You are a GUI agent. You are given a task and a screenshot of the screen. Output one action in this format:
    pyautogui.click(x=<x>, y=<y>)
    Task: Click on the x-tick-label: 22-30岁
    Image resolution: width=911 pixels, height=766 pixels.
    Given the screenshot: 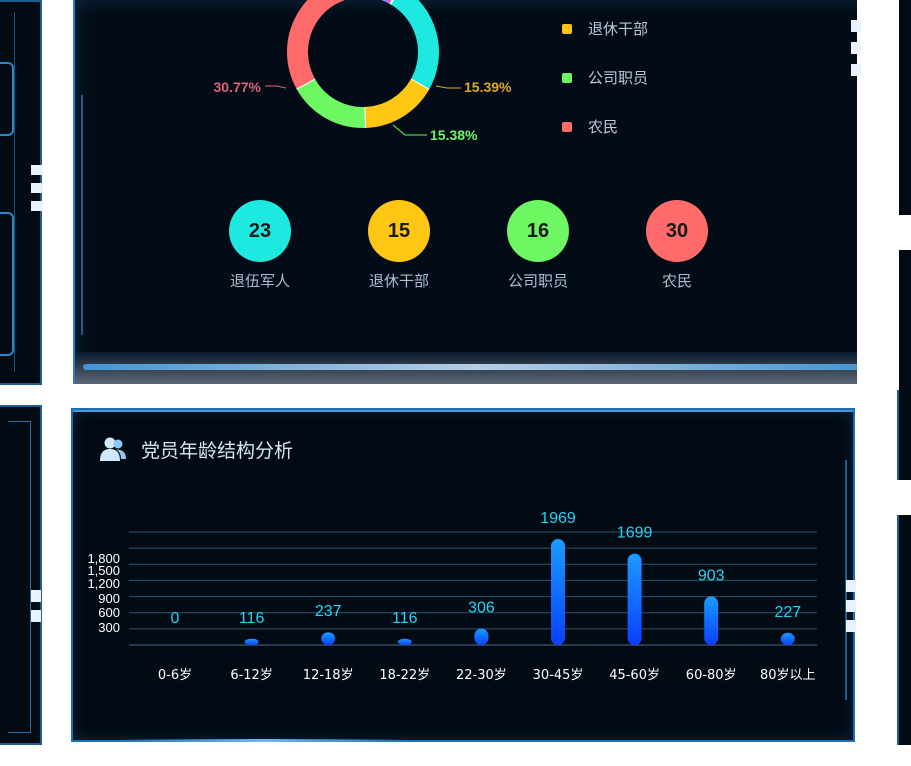 What is the action you would take?
    pyautogui.click(x=481, y=675)
    